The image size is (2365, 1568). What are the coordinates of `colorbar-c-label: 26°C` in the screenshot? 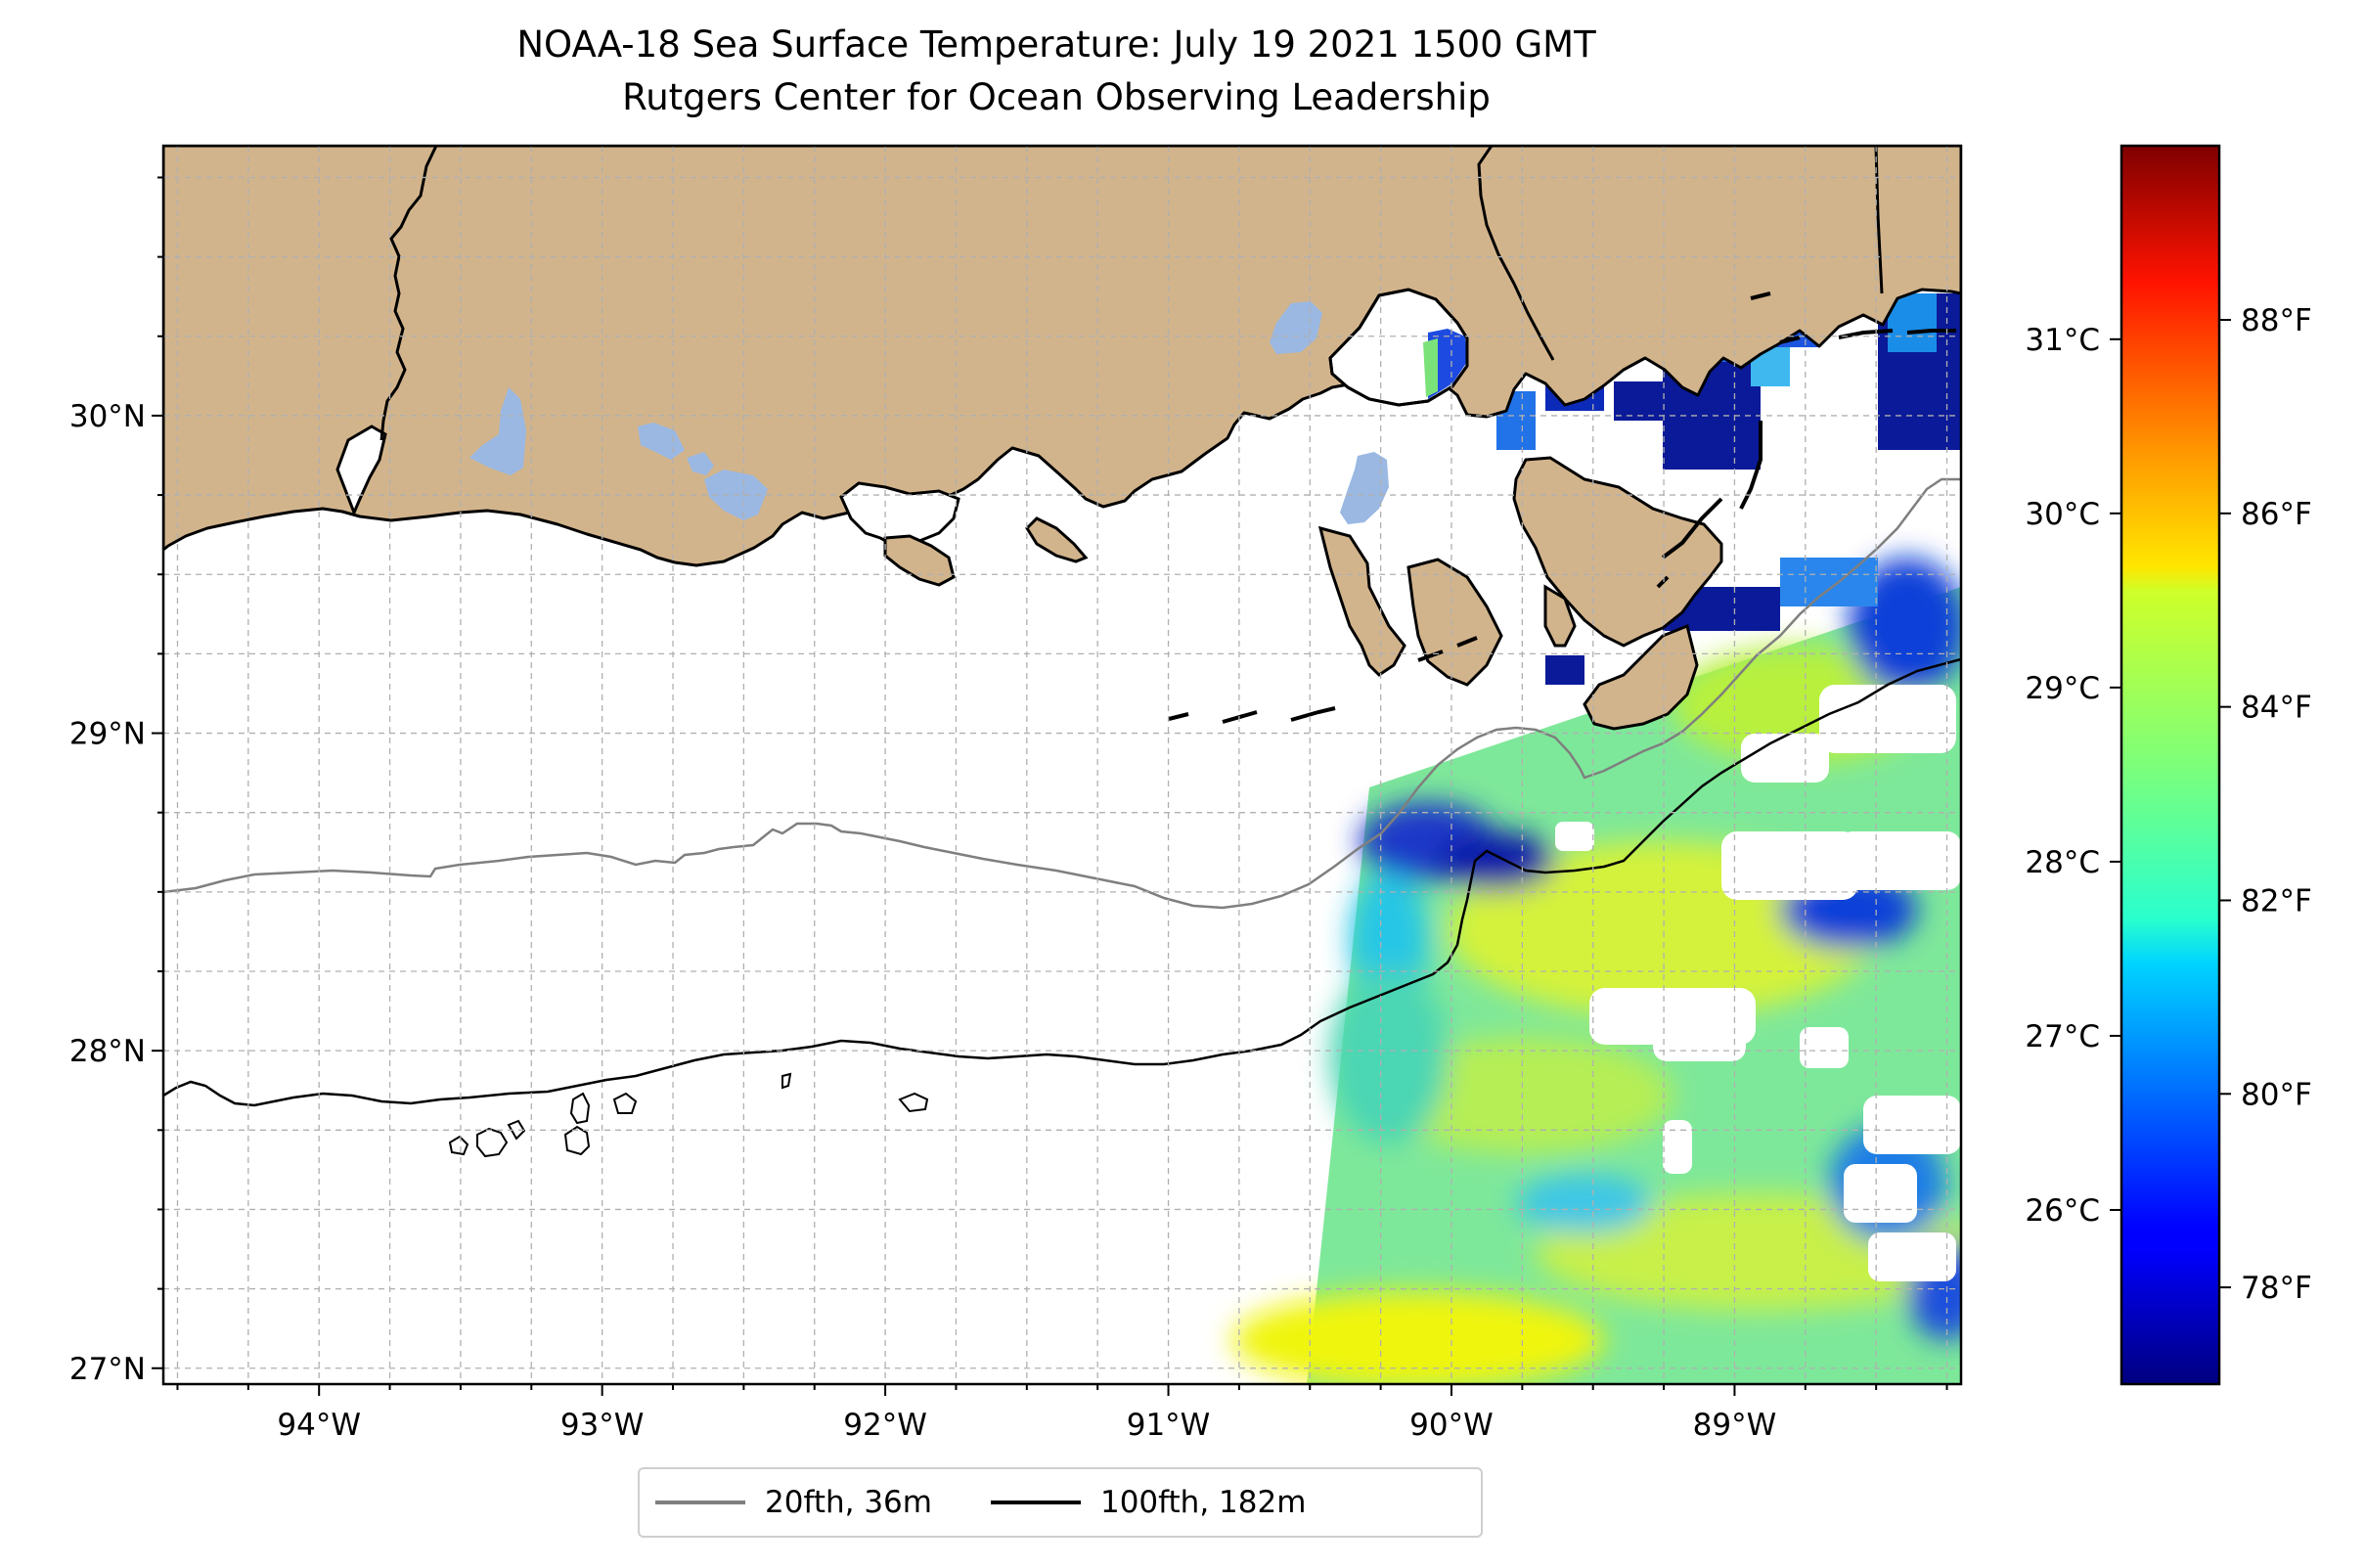 It's located at (2062, 1211).